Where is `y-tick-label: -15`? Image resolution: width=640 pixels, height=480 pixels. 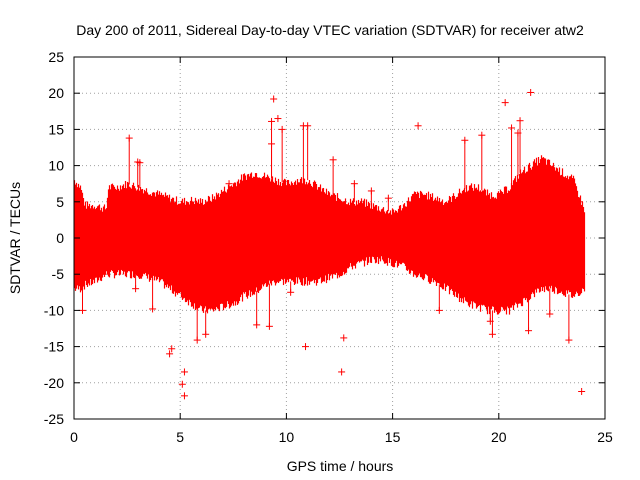
y-tick-label: -15 is located at coordinates (54, 347).